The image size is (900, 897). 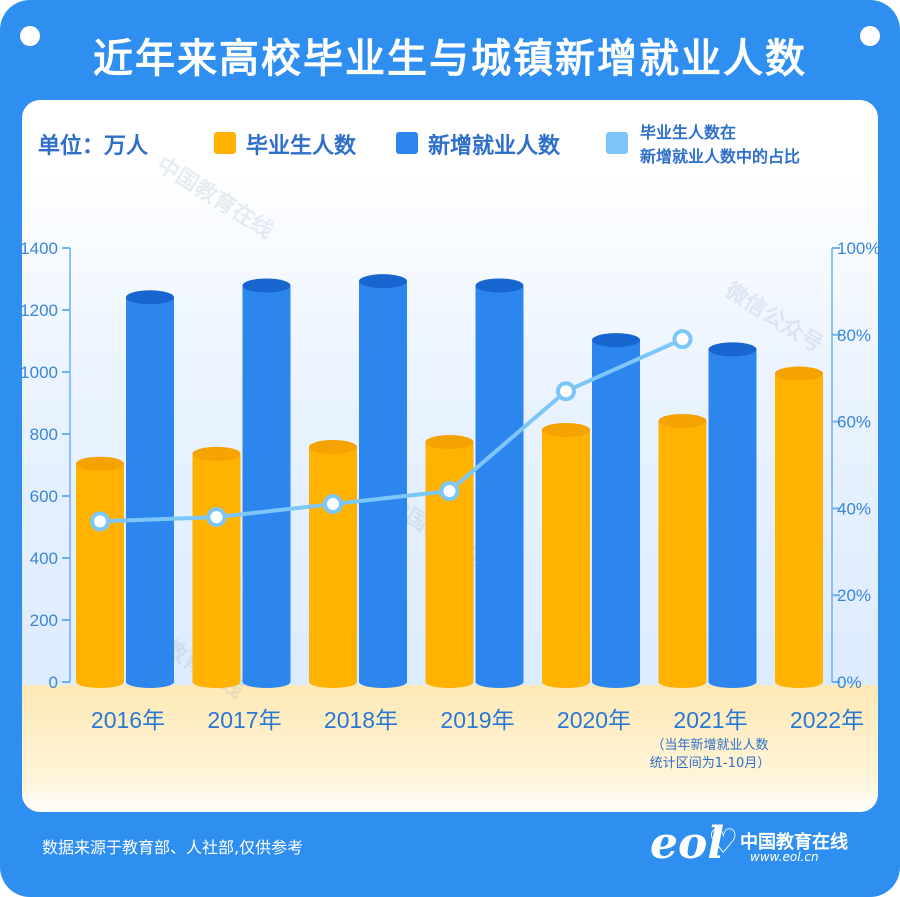 I want to click on chart-floor, so click(x=450, y=748).